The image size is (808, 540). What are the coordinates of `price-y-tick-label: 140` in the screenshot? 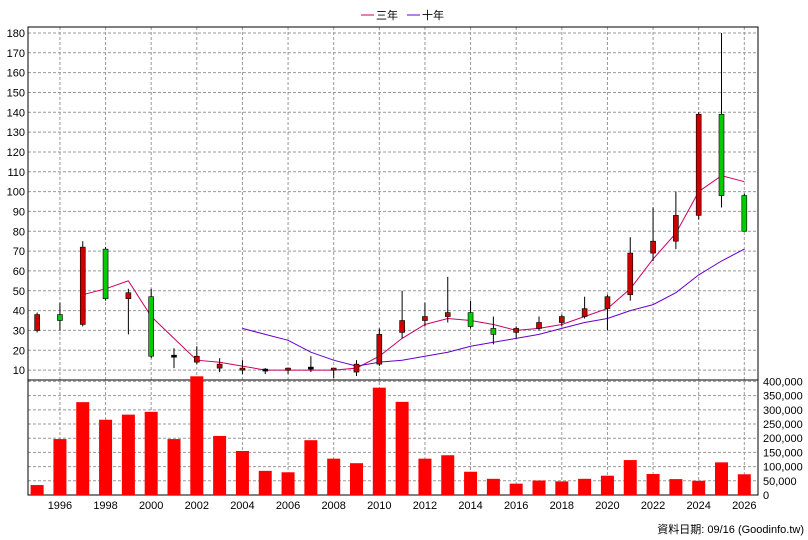 It's located at (16, 113).